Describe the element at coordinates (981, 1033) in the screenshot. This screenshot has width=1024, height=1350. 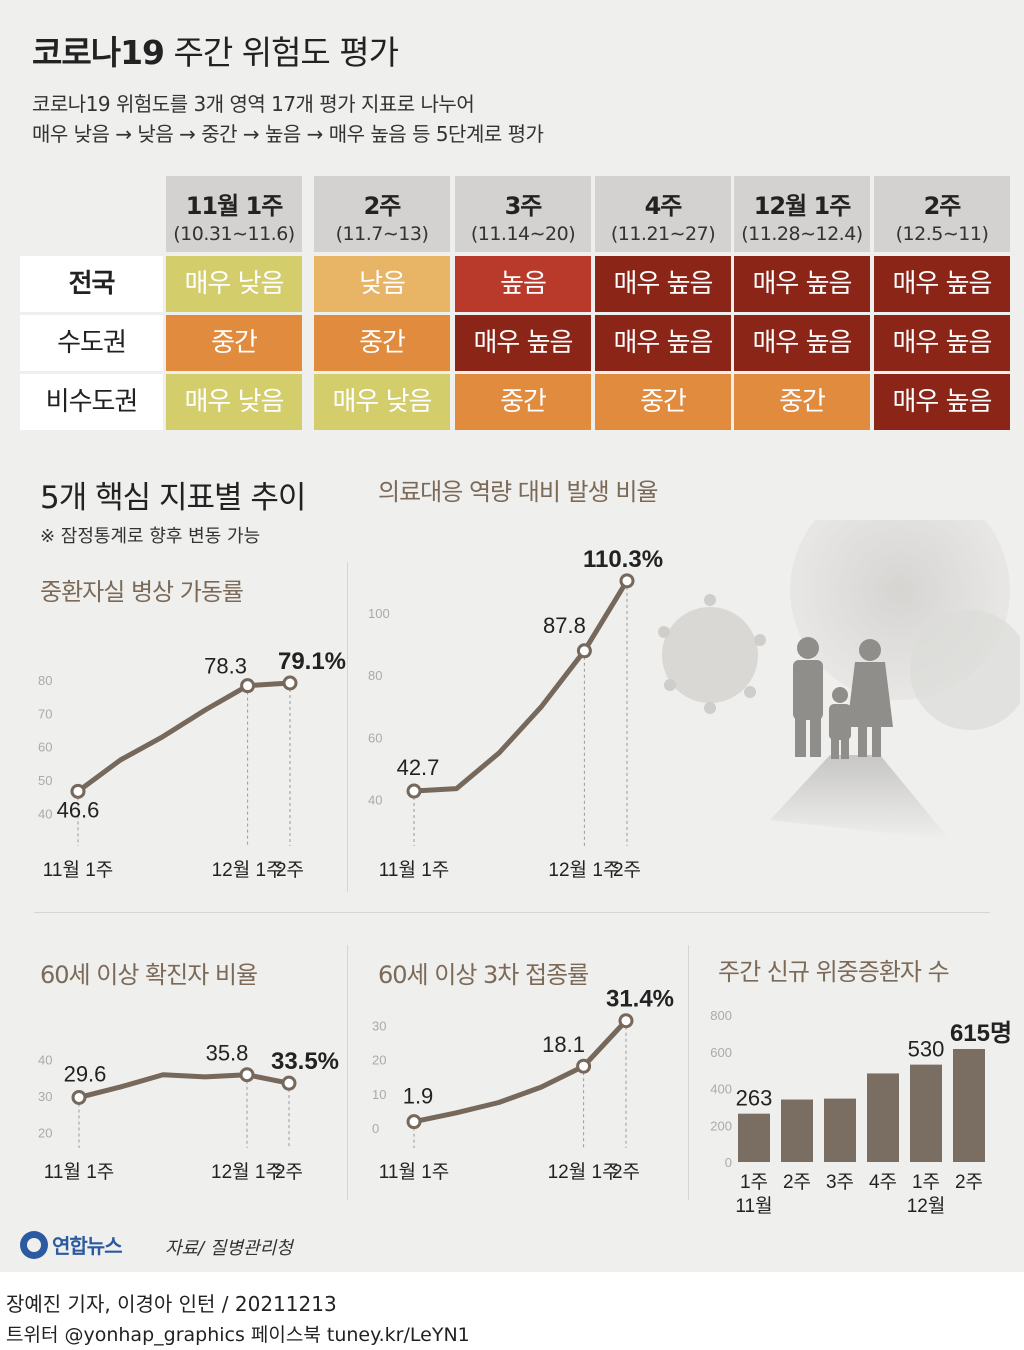
I see `data-label: 615명` at that location.